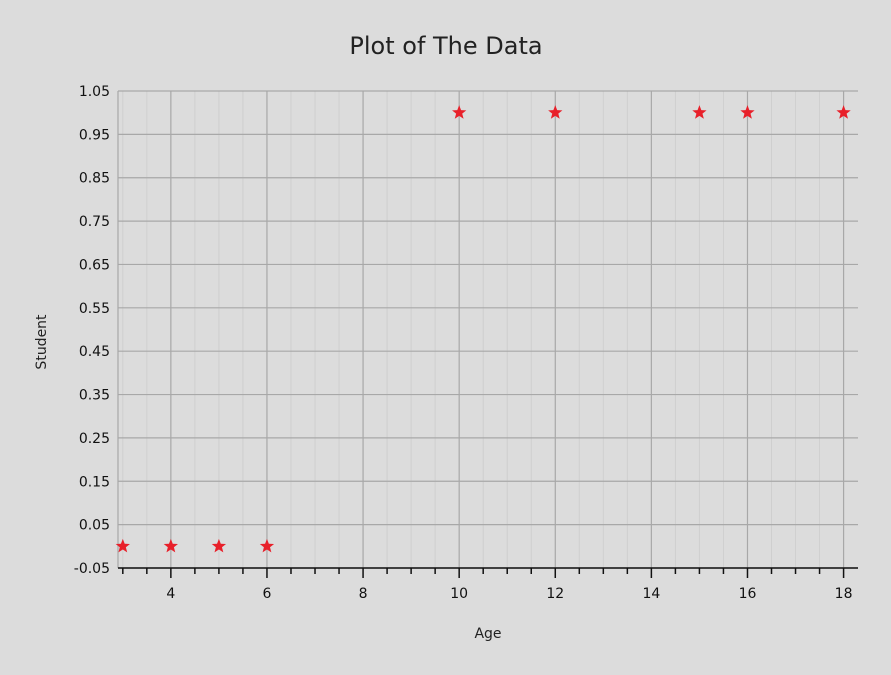  I want to click on y-tick-label: 0.65, so click(94, 265).